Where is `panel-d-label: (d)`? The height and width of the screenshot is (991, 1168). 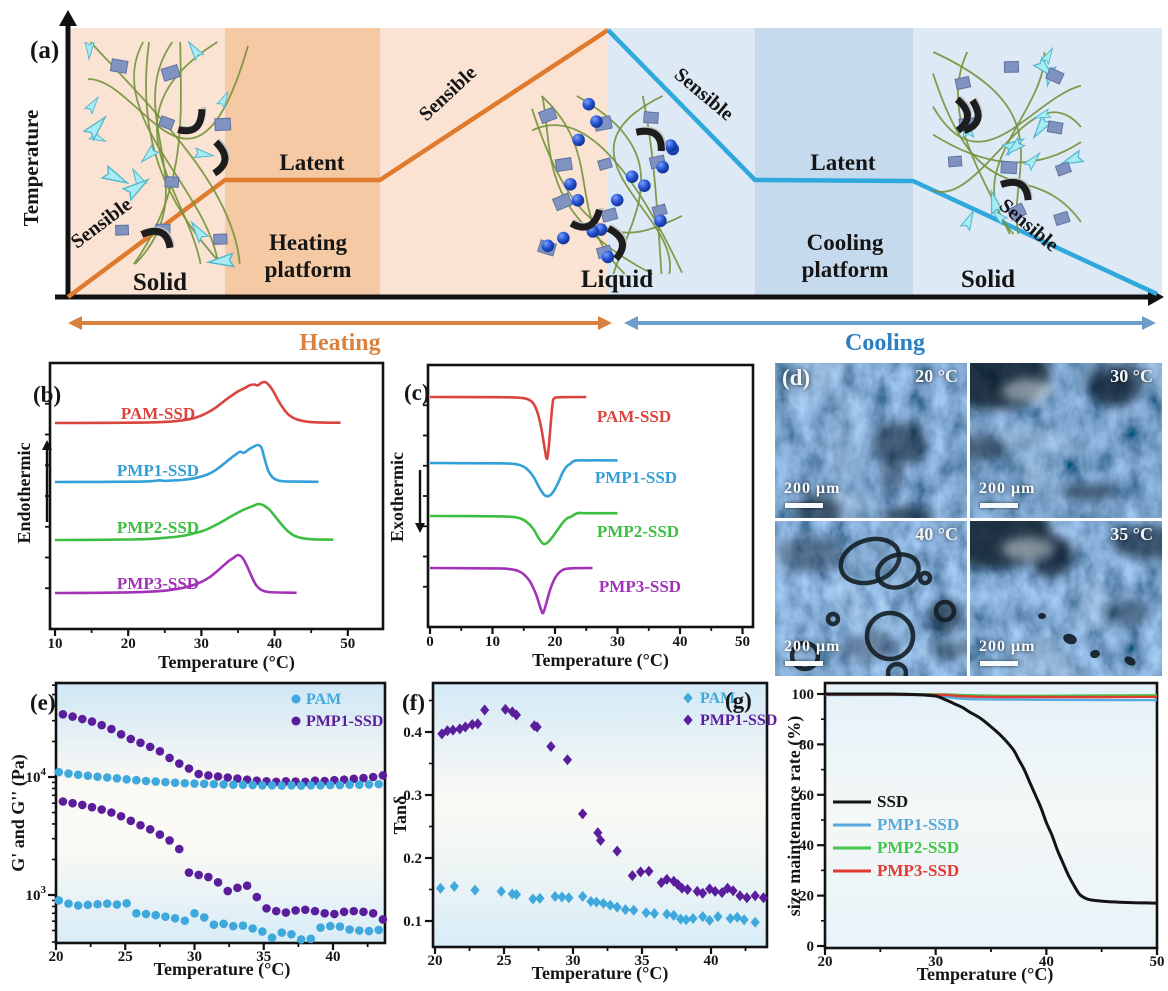
panel-d-label: (d) is located at coordinates (796, 377).